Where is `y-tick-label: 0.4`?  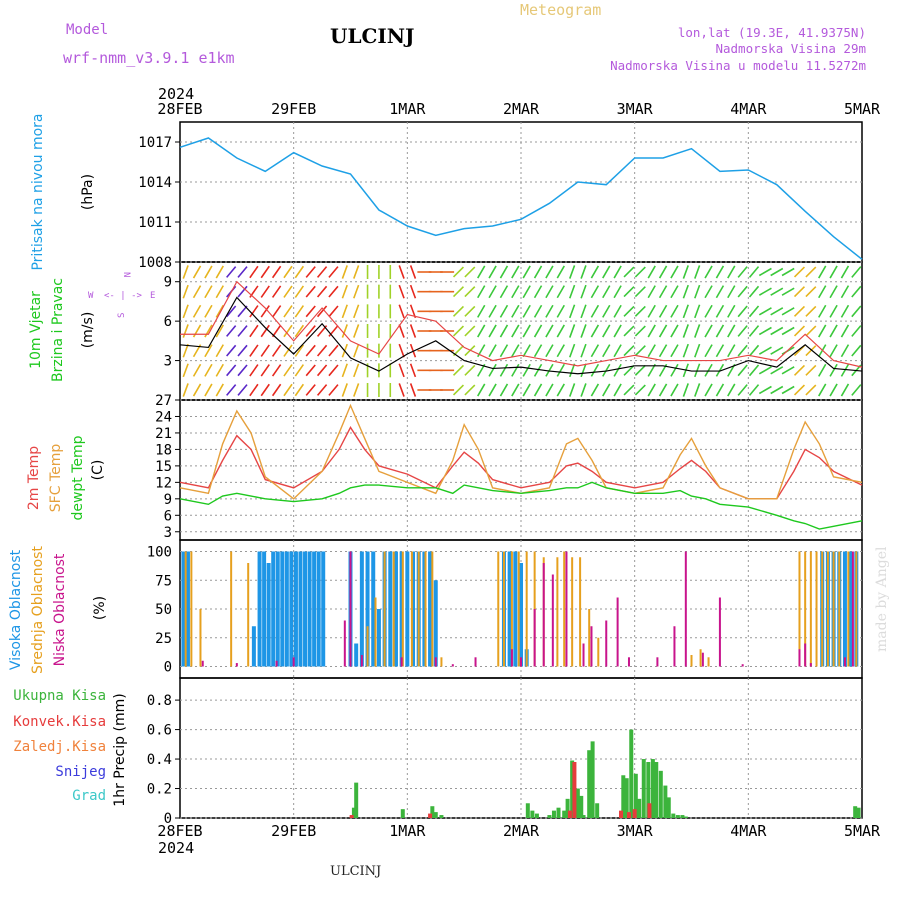
y-tick-label: 0.4 is located at coordinates (159, 760).